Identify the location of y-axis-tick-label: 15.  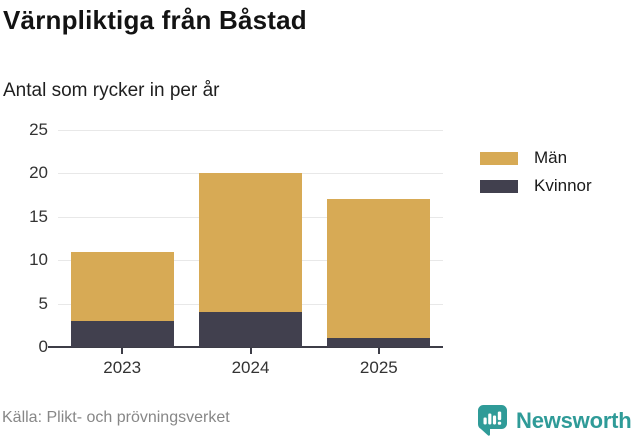
(38, 216).